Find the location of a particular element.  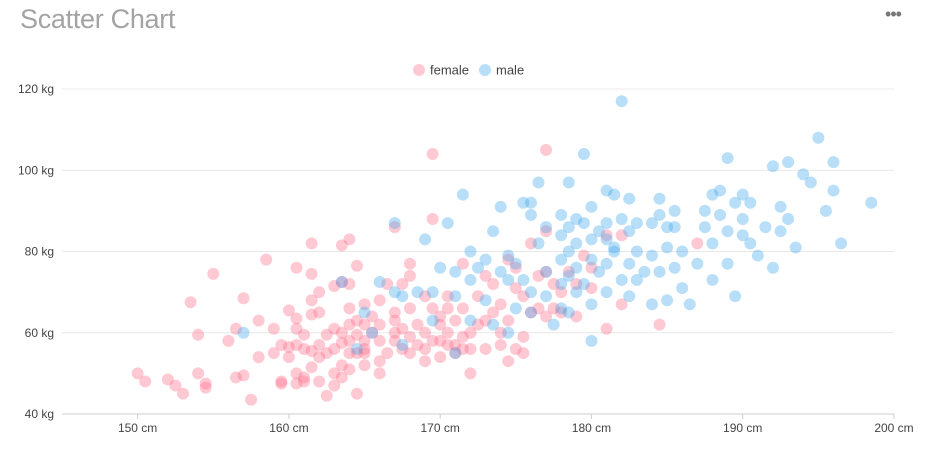

chart-legend: female male is located at coordinates (468, 70).